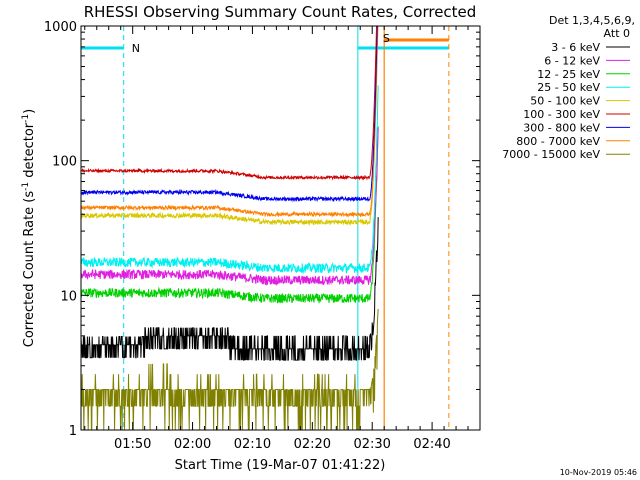  Describe the element at coordinates (551, 154) in the screenshot. I see `legend-label: 7000 - 15000 keV` at that location.